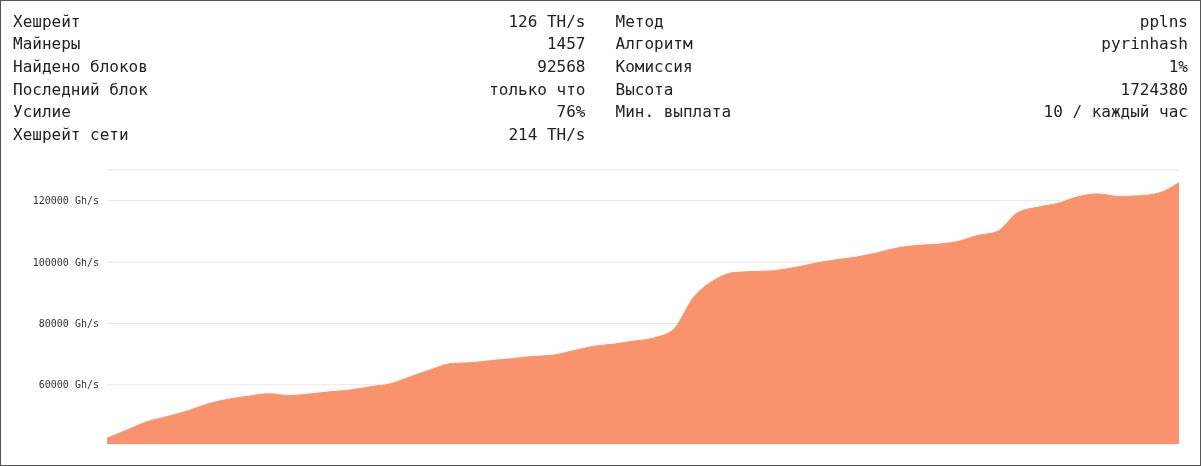  Describe the element at coordinates (65, 201) in the screenshot. I see `y-tick-label: 120000 Gh/s` at that location.